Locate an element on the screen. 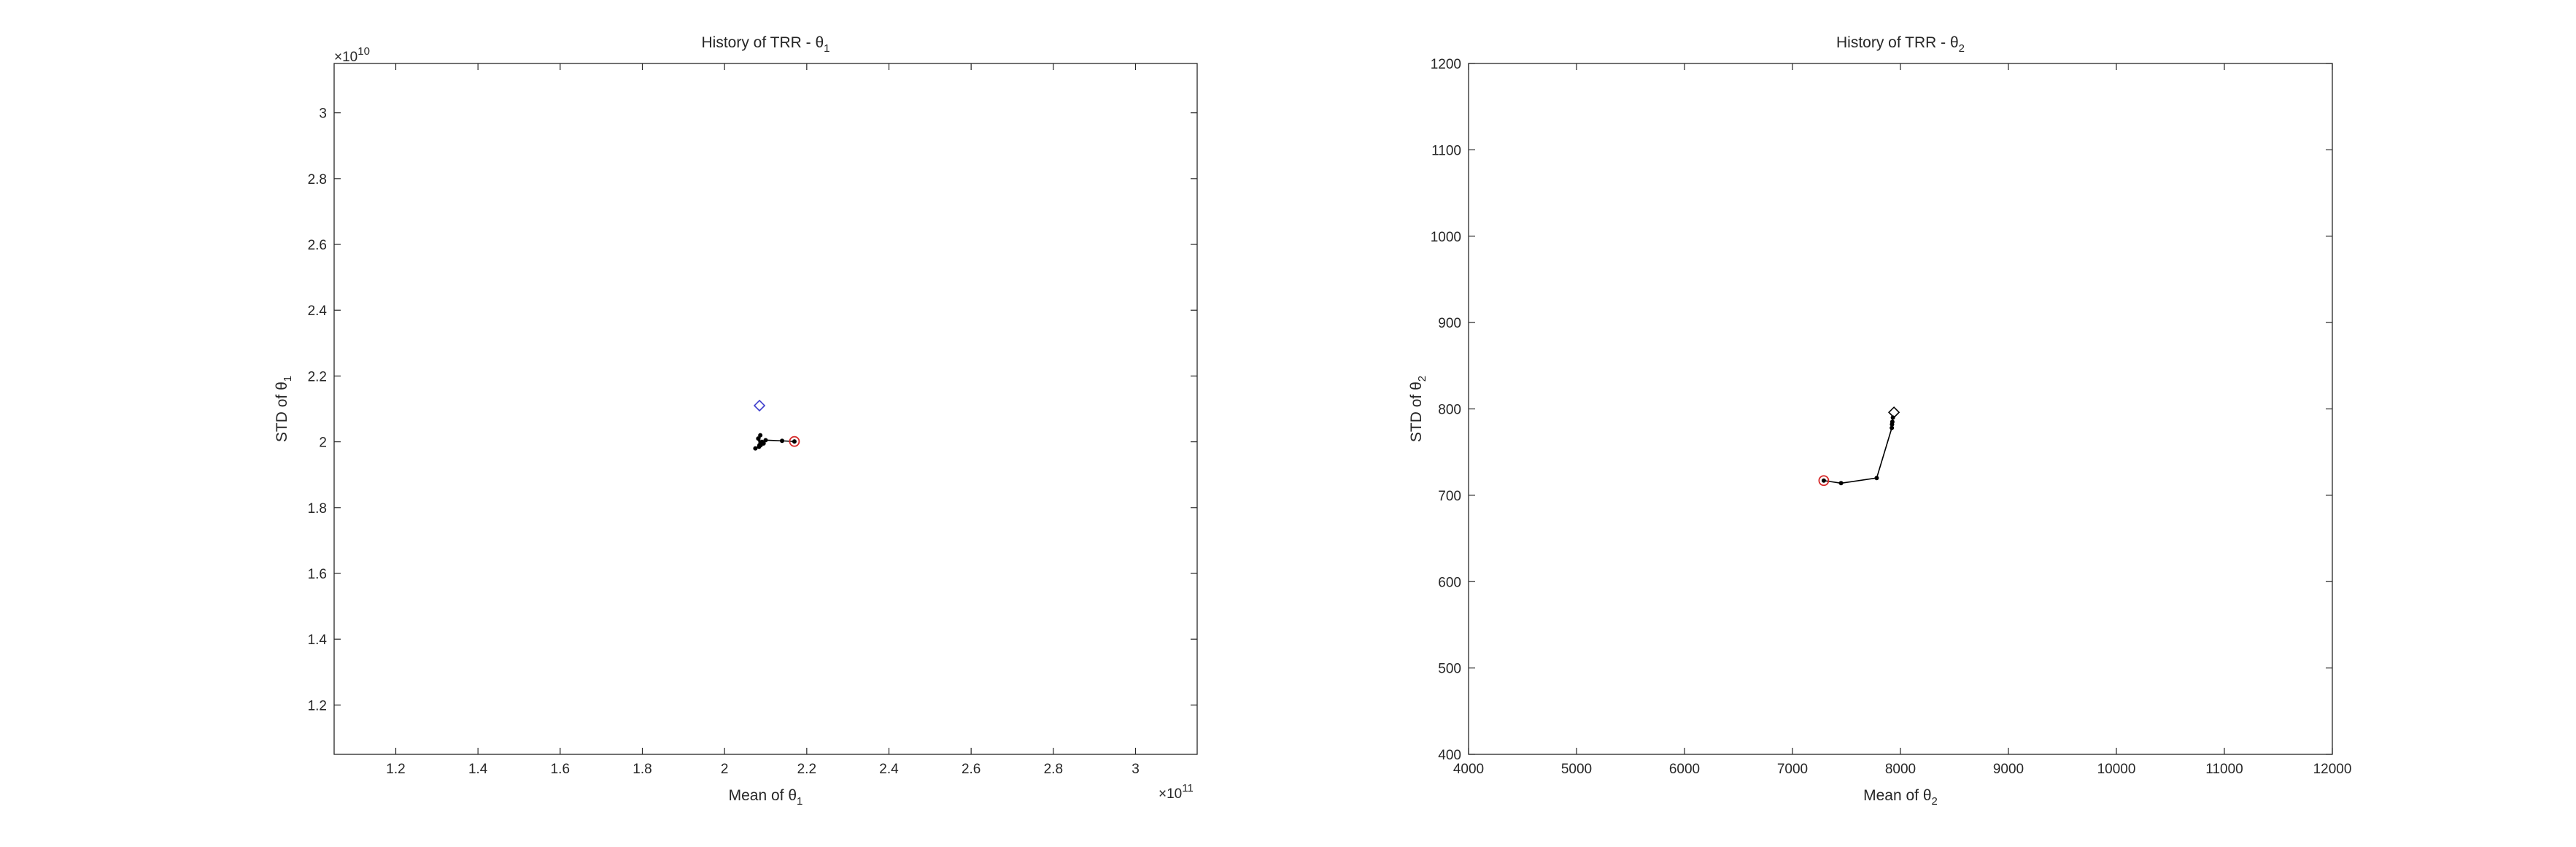  x-tick-label: 4000 is located at coordinates (1468, 770).